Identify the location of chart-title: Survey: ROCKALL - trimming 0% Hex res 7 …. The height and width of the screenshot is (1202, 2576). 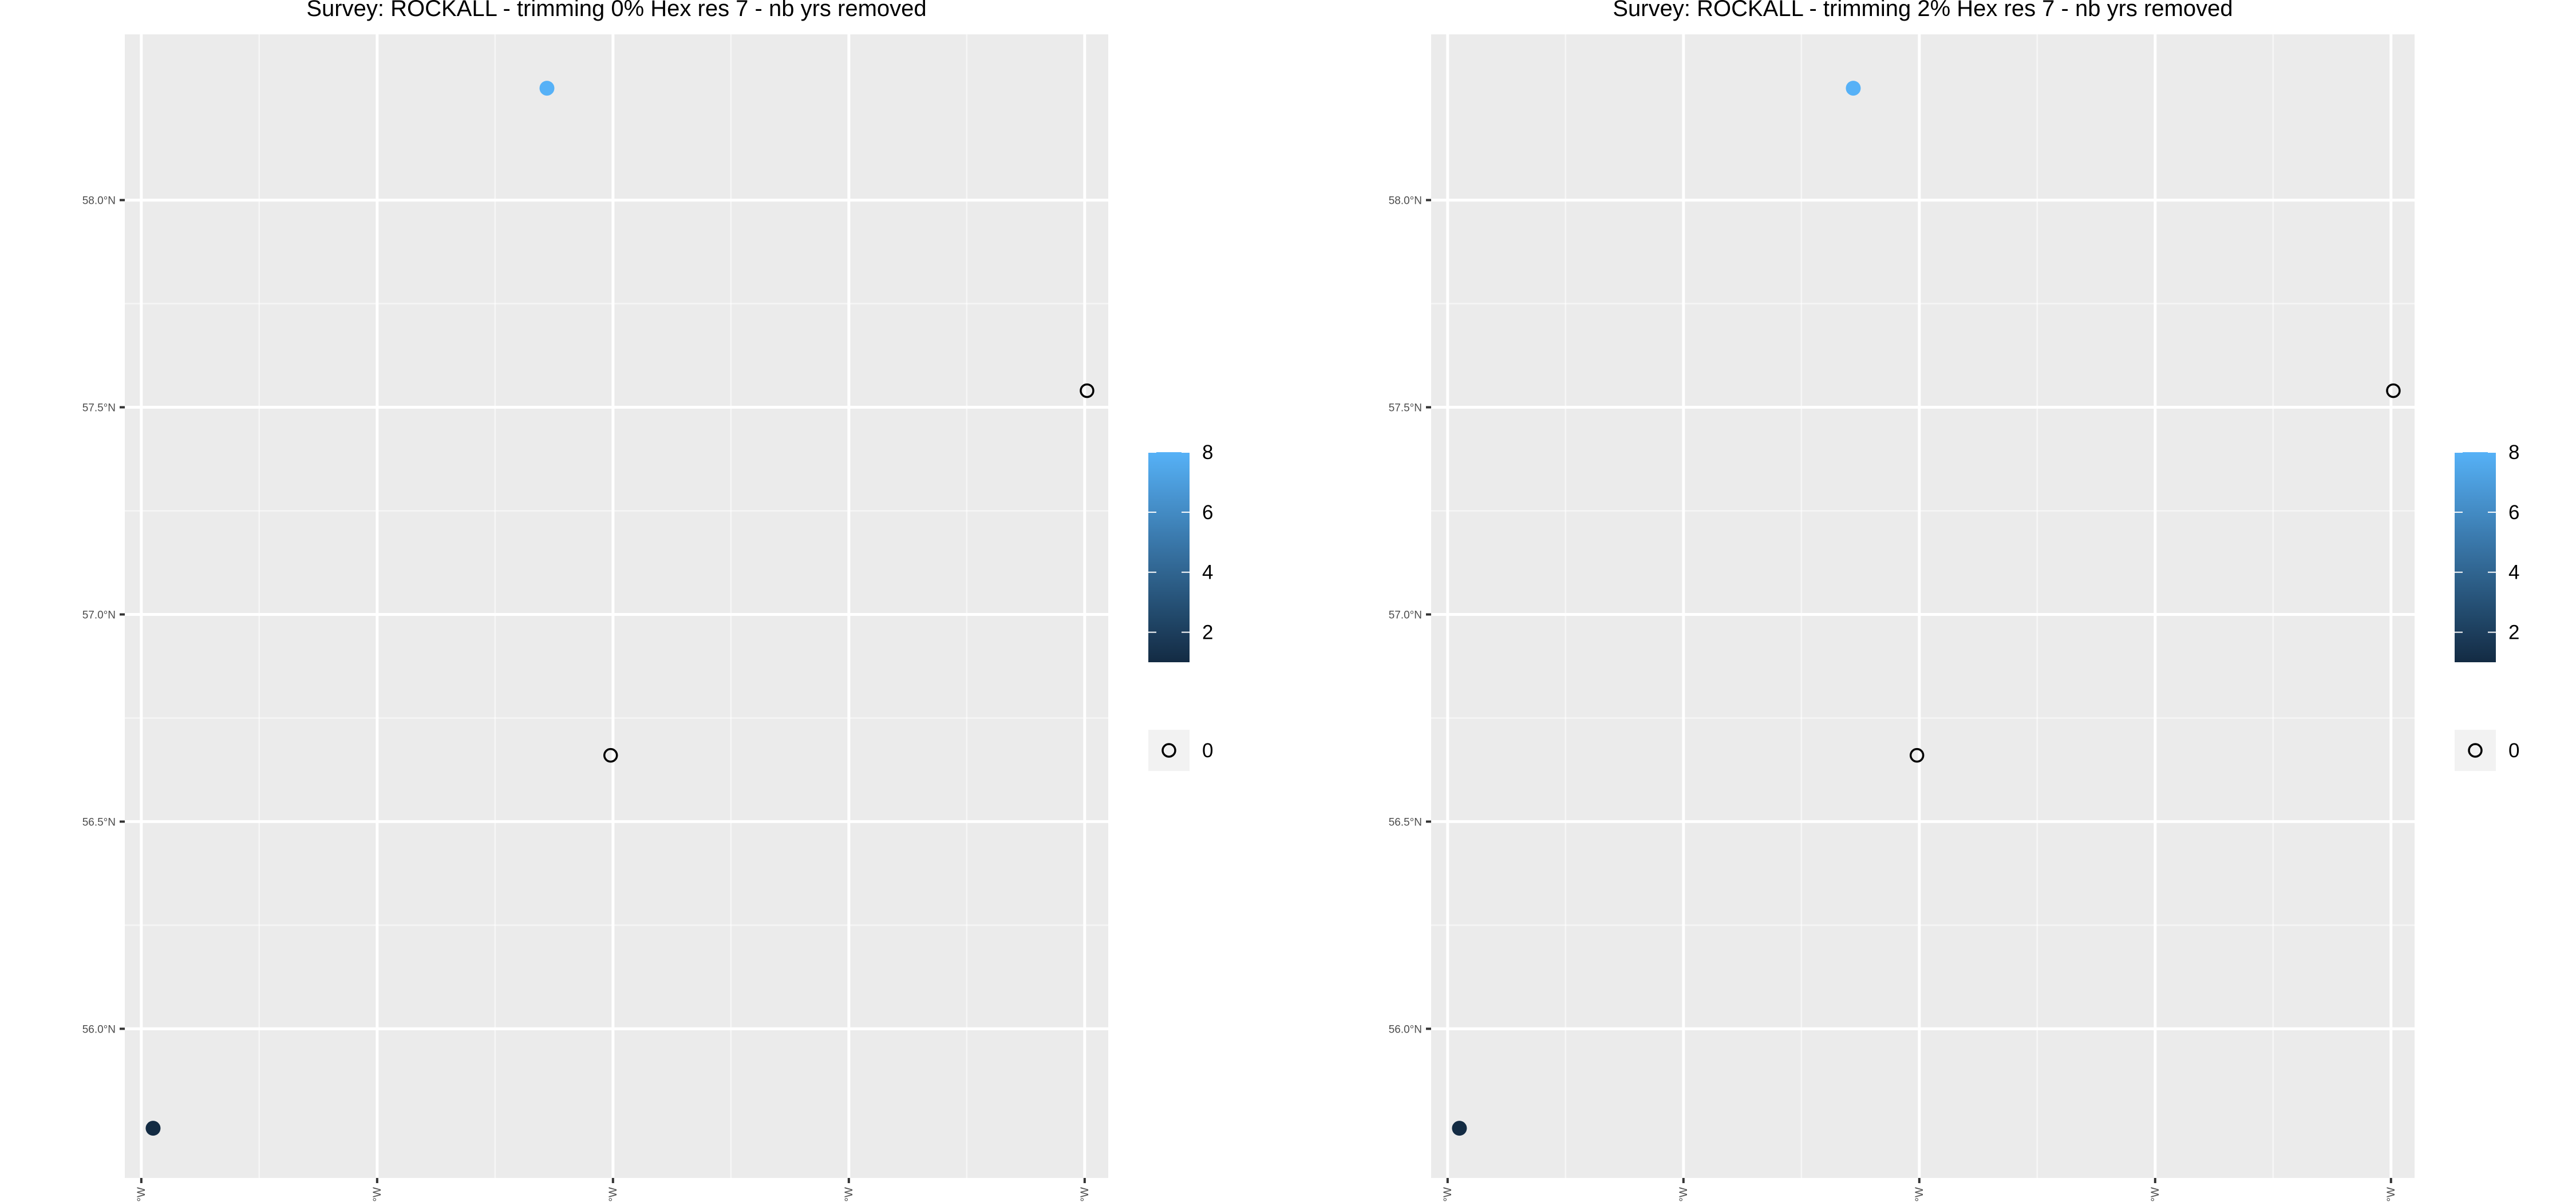
(616, 10).